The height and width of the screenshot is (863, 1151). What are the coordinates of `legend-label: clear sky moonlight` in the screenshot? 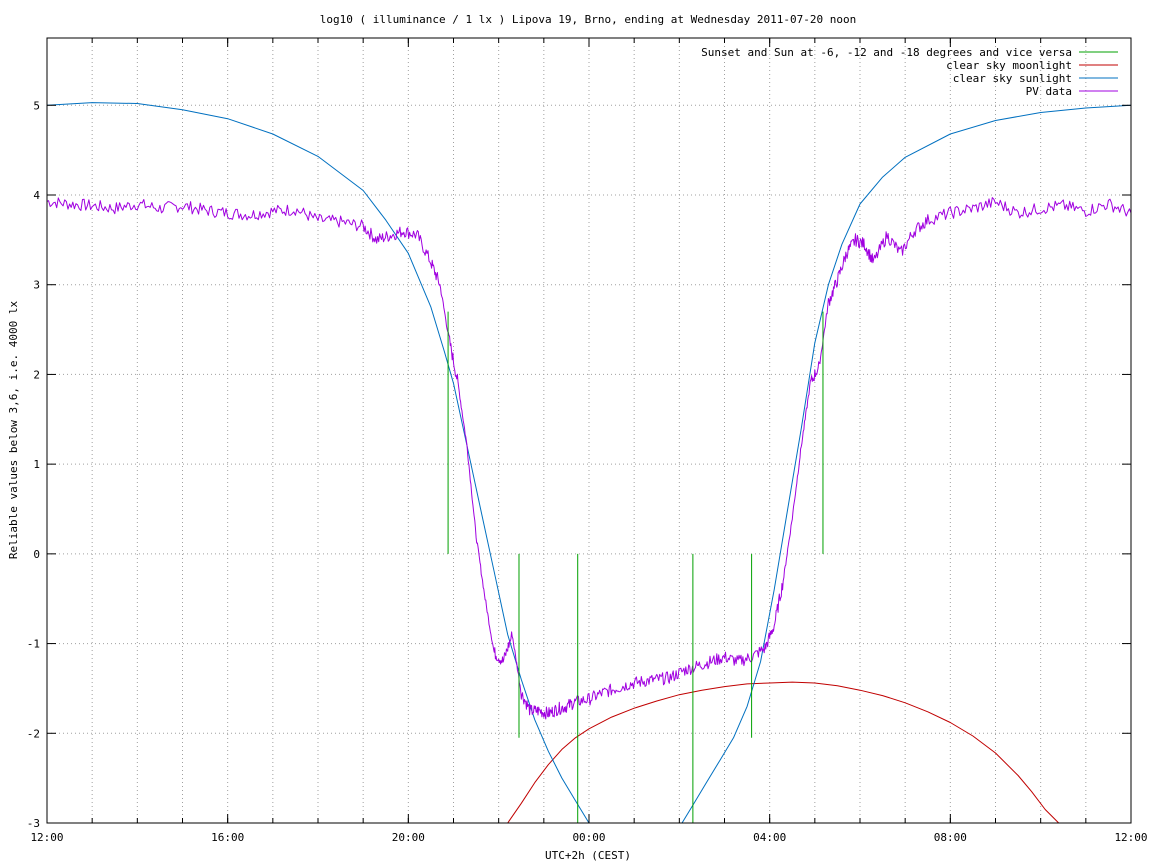 It's located at (1009, 65).